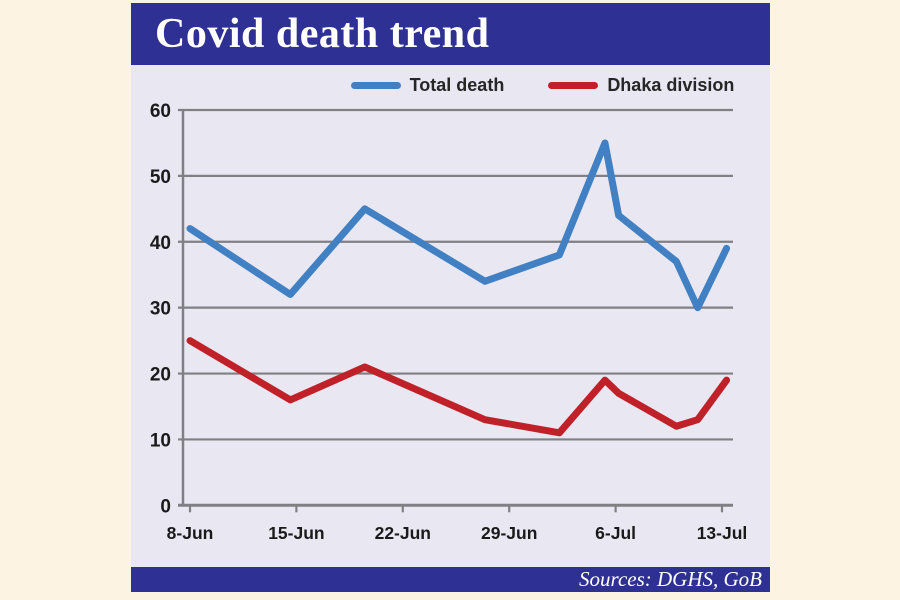 The width and height of the screenshot is (900, 600). I want to click on svg-text: 13-Jul, so click(722, 533).